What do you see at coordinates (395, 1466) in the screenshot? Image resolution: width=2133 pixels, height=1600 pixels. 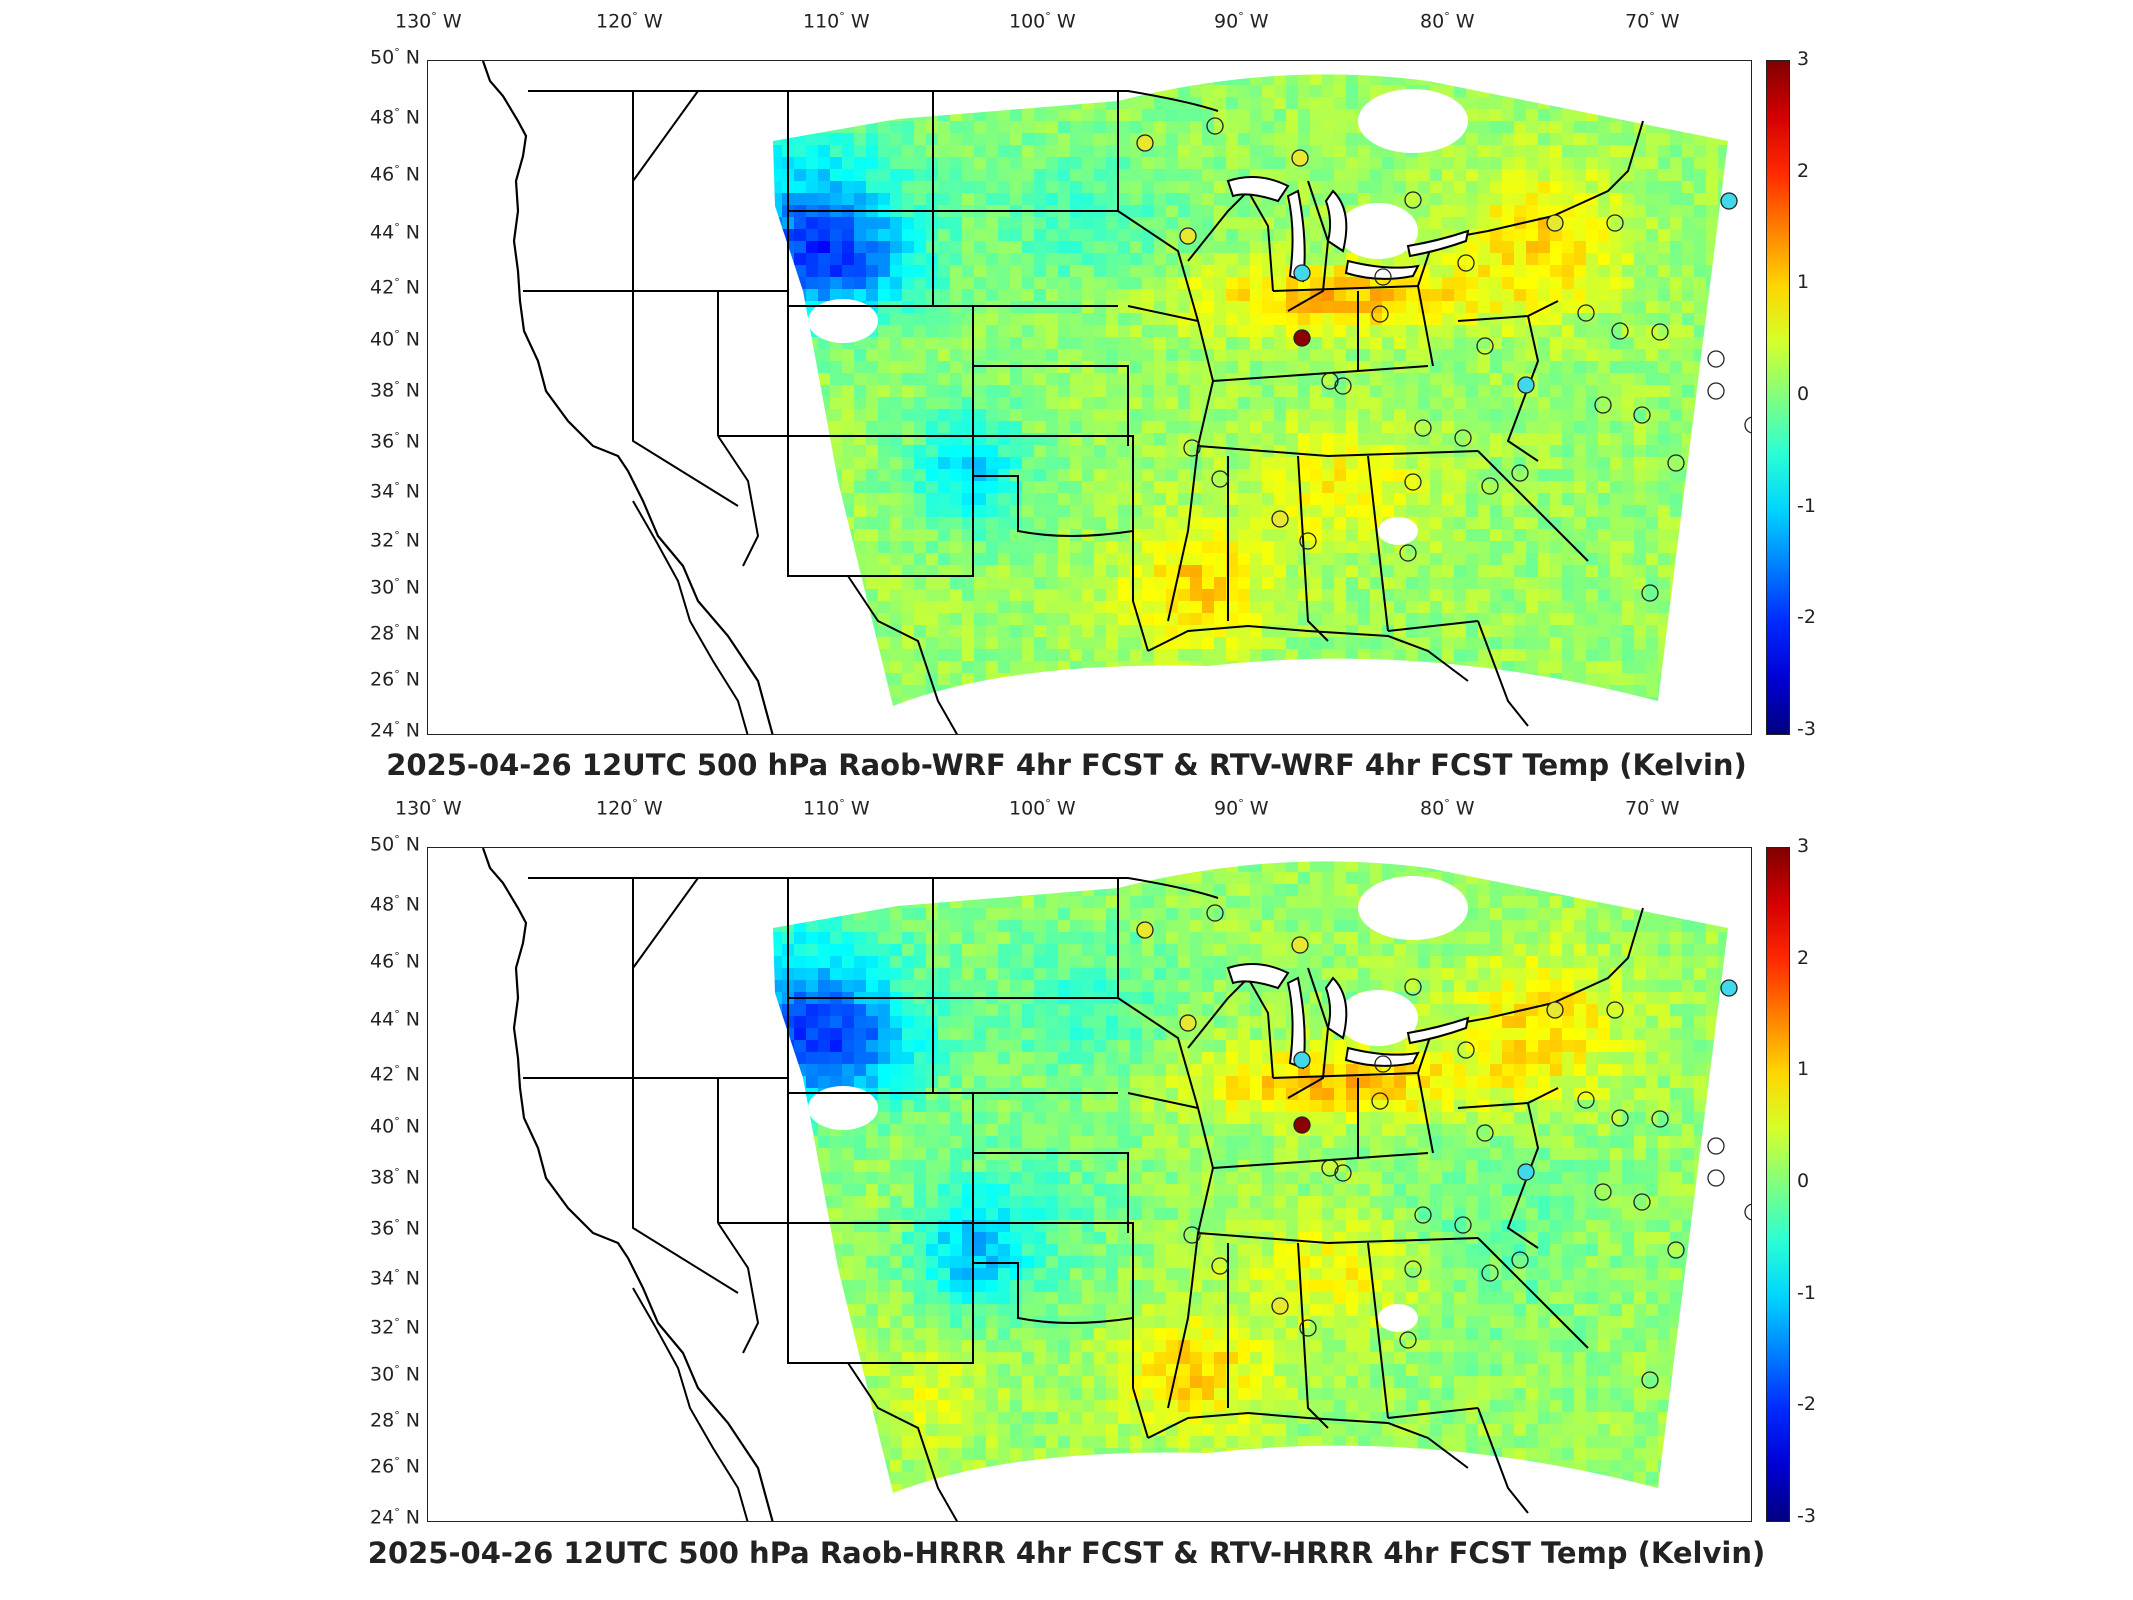 I see `latitude-tick-label: 26° N` at bounding box center [395, 1466].